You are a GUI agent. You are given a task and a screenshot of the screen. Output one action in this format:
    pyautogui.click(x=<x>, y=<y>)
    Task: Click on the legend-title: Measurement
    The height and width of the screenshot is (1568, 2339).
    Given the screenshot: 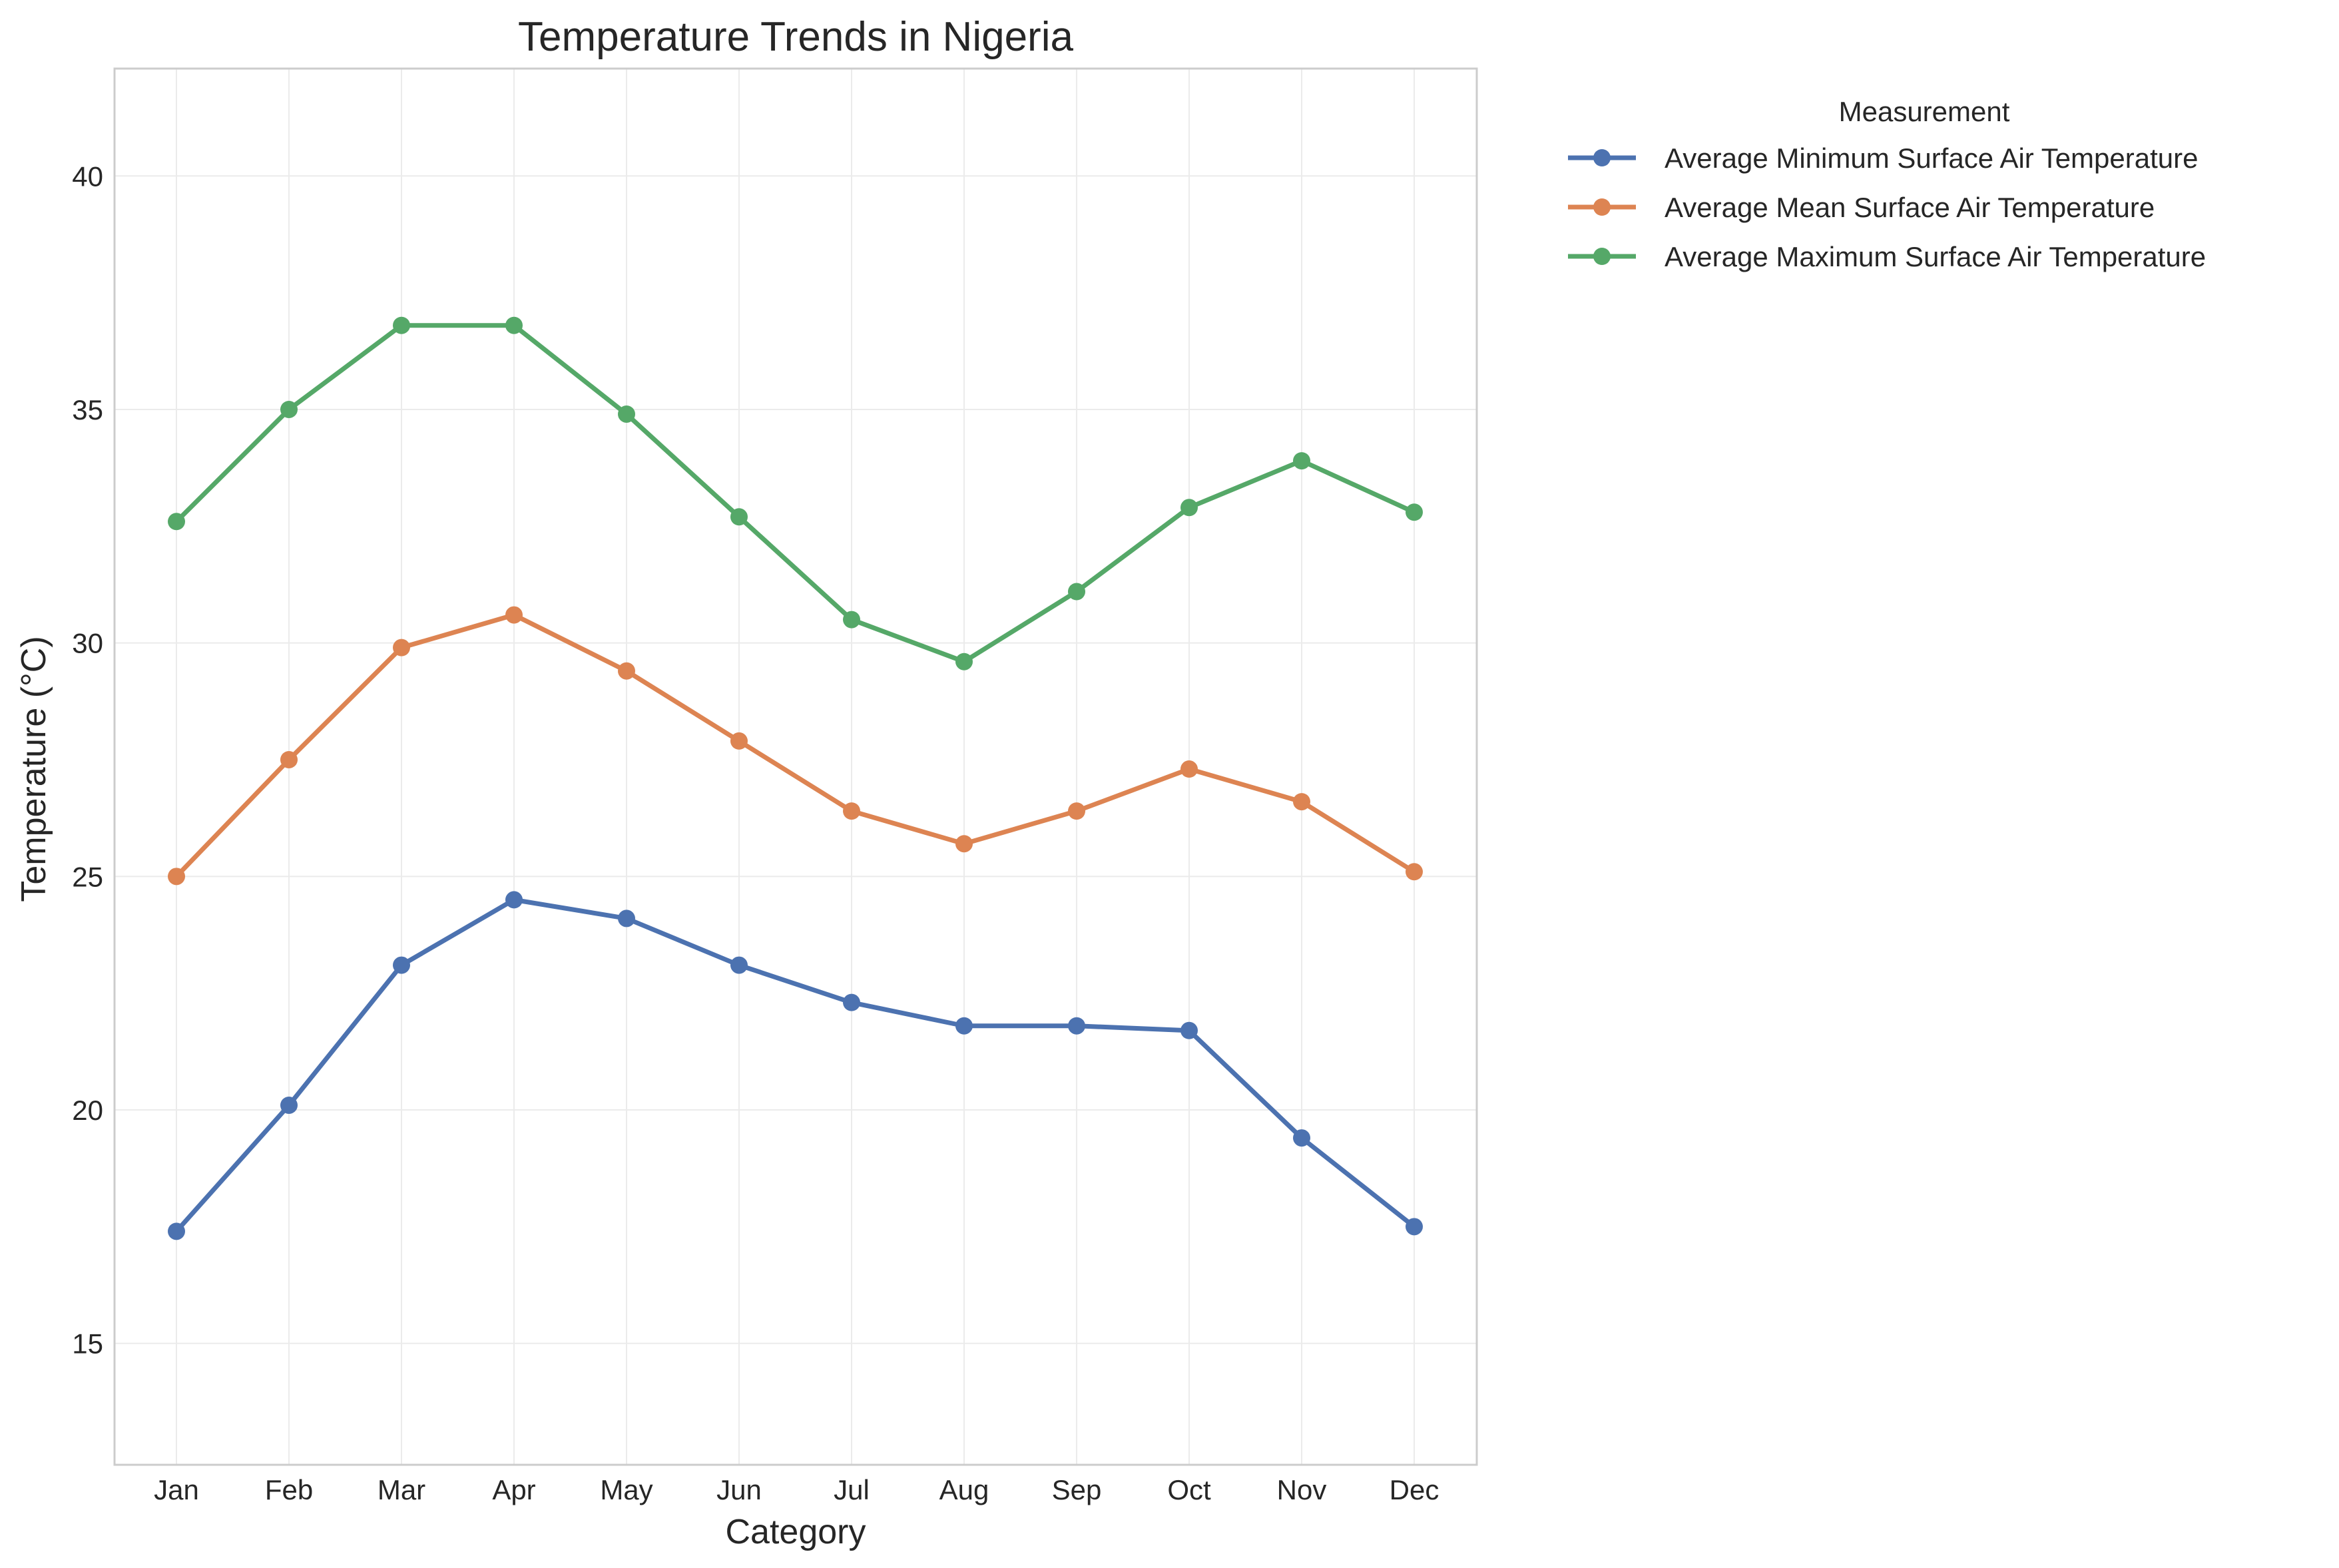 What is the action you would take?
    pyautogui.click(x=1924, y=111)
    